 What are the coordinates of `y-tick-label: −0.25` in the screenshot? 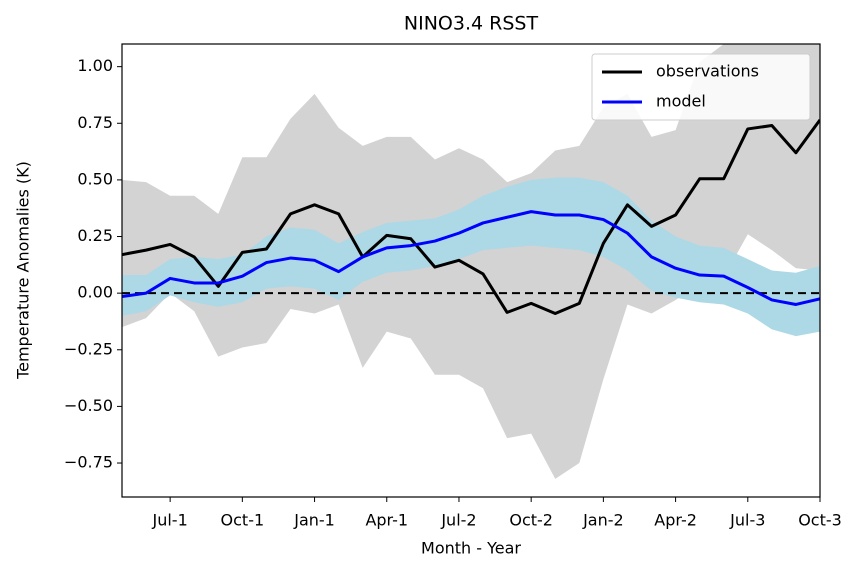 It's located at (88, 348).